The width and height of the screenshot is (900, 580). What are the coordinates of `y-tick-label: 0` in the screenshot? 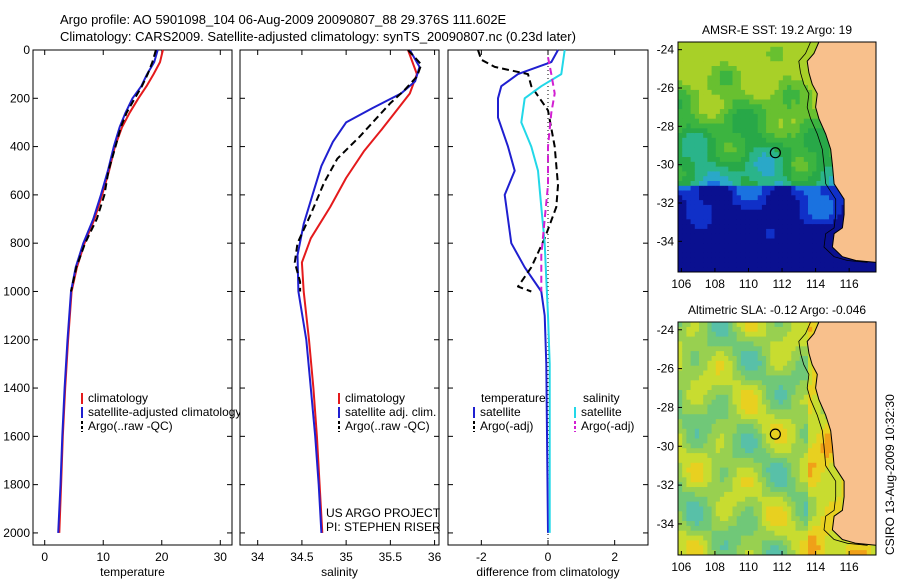 It's located at (26, 50).